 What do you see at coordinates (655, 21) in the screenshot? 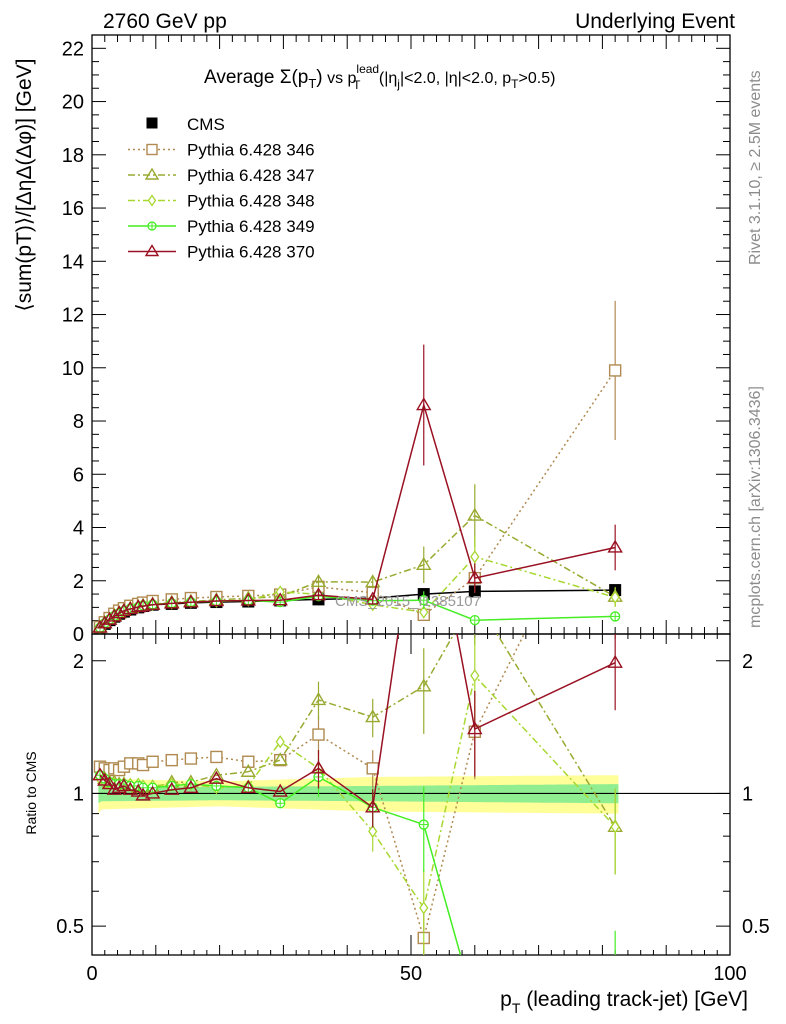
I see `header-right: Underlying Event` at bounding box center [655, 21].